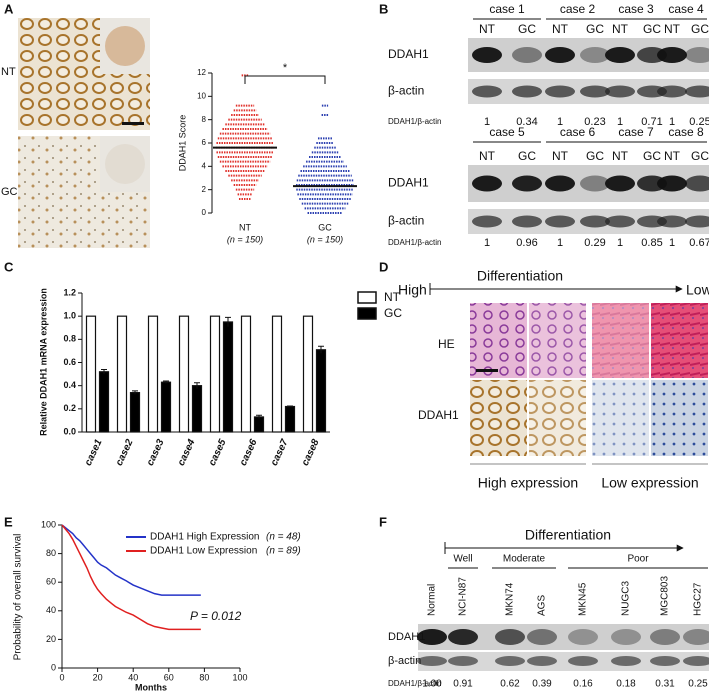 This screenshot has width=709, height=692. What do you see at coordinates (283, 537) in the screenshot?
I see `n-label: (n = 48)` at bounding box center [283, 537].